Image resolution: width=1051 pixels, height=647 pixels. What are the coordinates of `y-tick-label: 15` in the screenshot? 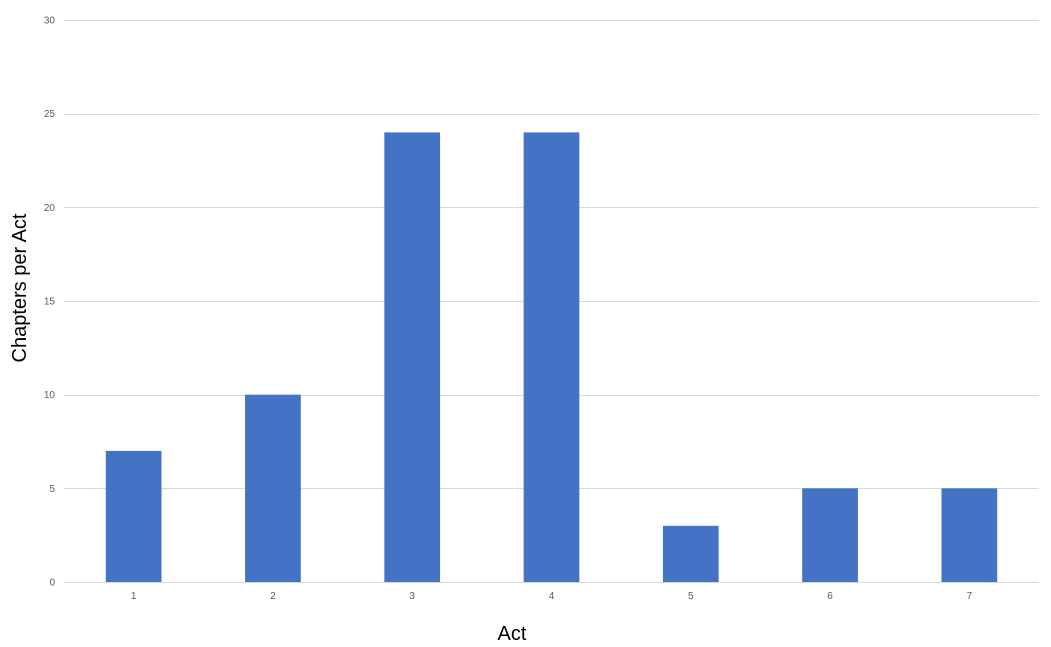 It's located at (50, 302).